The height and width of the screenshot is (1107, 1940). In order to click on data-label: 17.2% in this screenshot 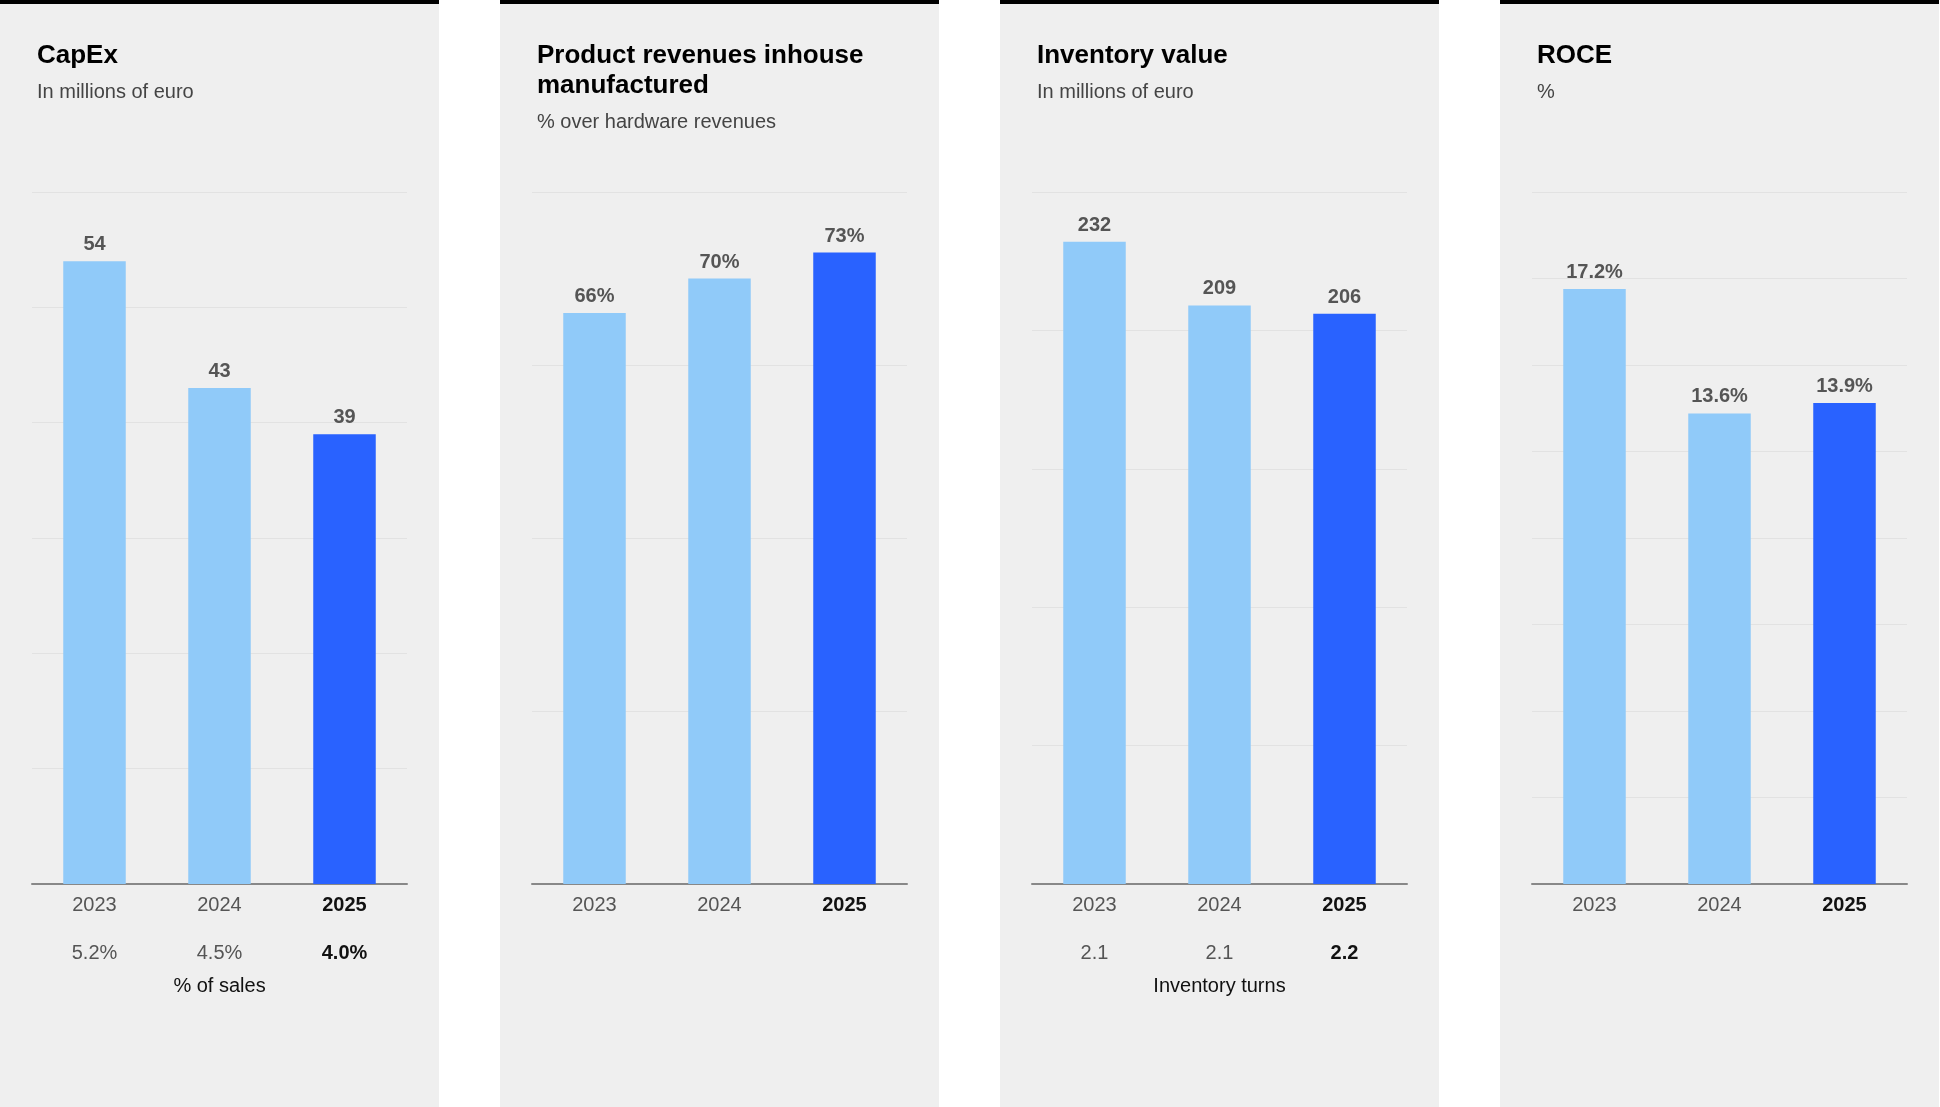, I will do `click(1595, 270)`.